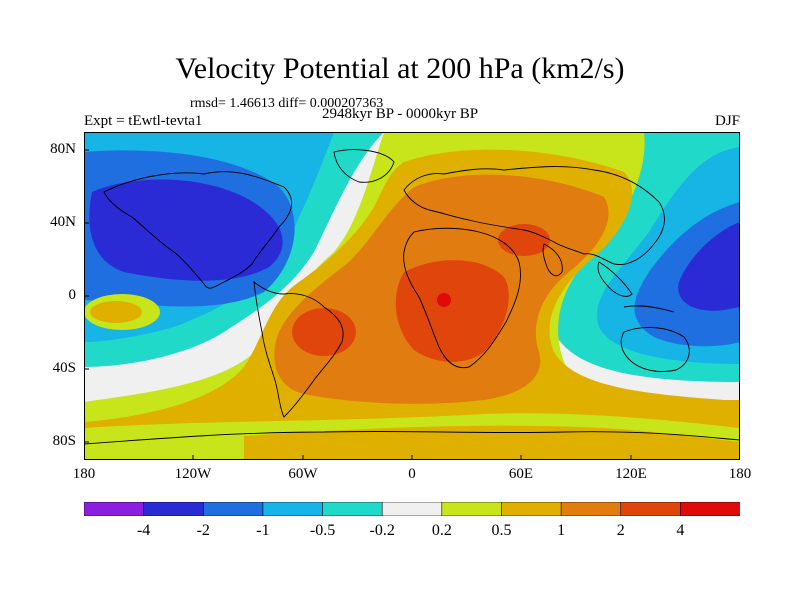 This screenshot has height=600, width=800. I want to click on colorbar-label: 0.2, so click(441, 530).